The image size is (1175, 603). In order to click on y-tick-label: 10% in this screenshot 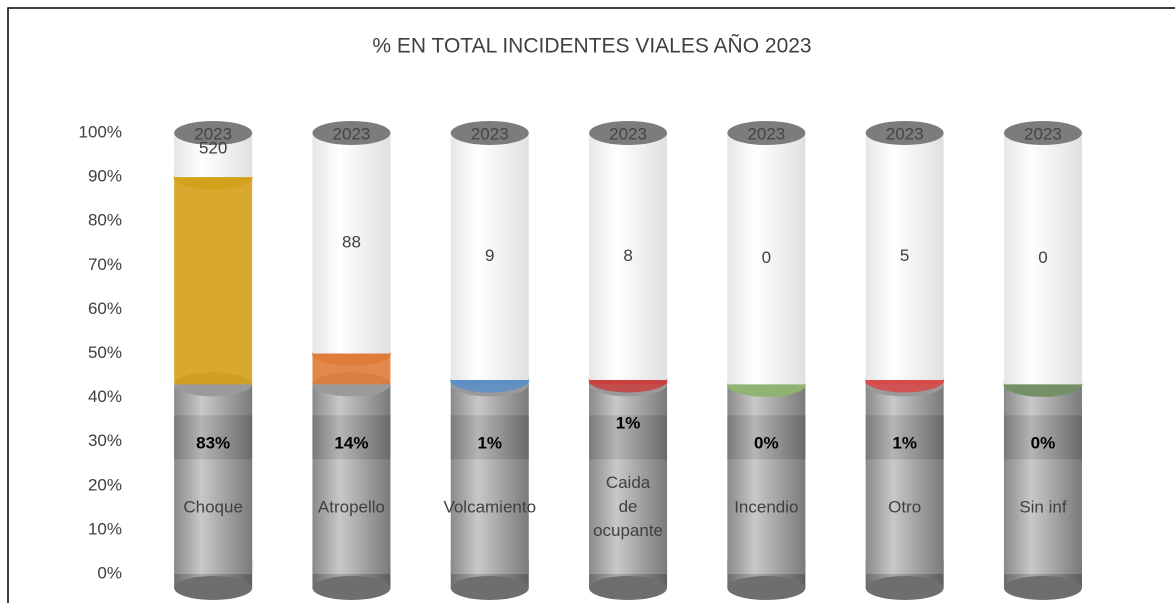, I will do `click(105, 528)`.